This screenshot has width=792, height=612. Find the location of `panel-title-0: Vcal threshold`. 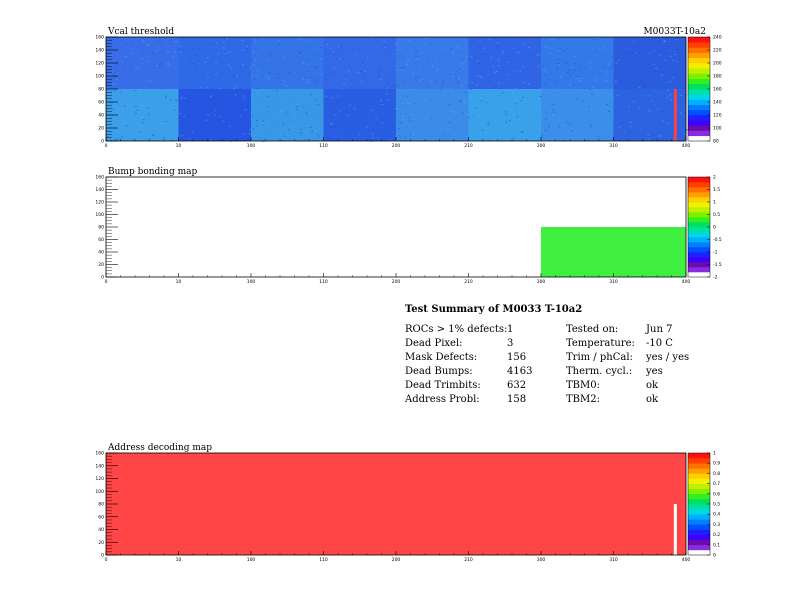

panel-title-0: Vcal threshold is located at coordinates (140, 32).